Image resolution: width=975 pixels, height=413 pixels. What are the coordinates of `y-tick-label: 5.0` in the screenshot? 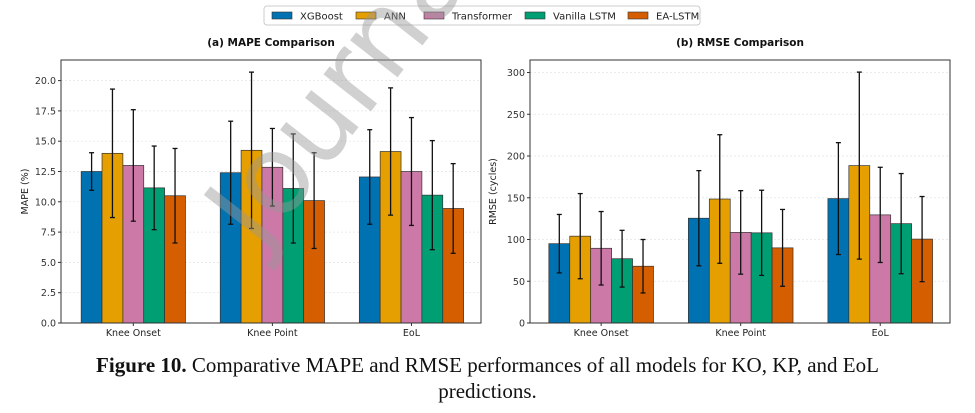 It's located at (48, 263).